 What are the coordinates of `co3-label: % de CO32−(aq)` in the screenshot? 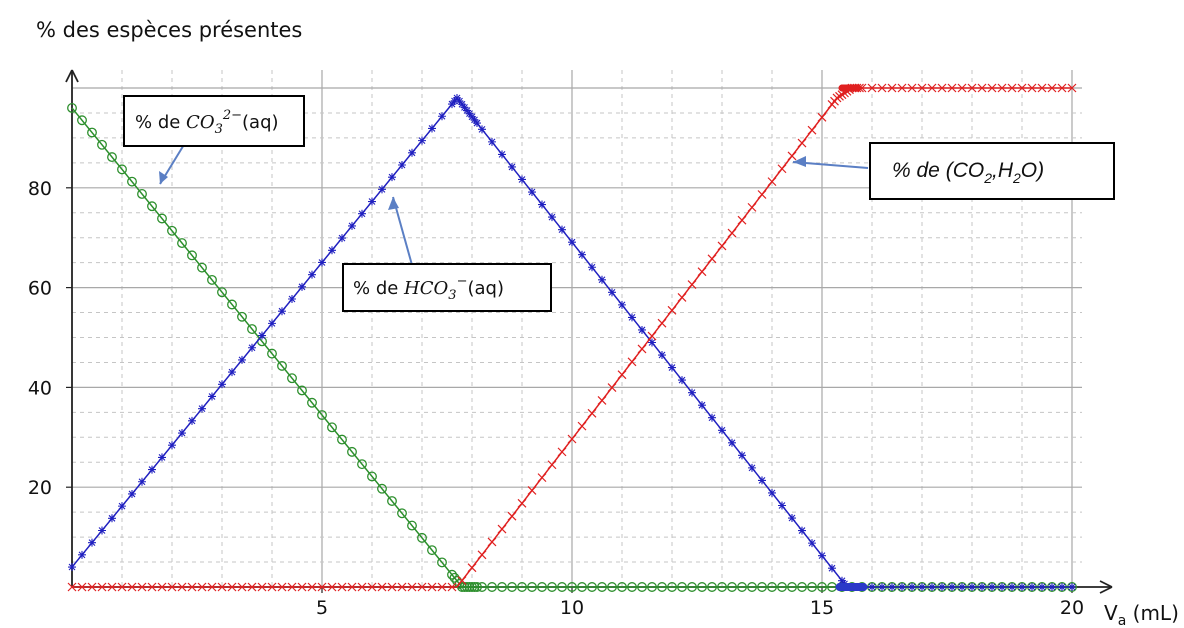 It's located at (214, 121).